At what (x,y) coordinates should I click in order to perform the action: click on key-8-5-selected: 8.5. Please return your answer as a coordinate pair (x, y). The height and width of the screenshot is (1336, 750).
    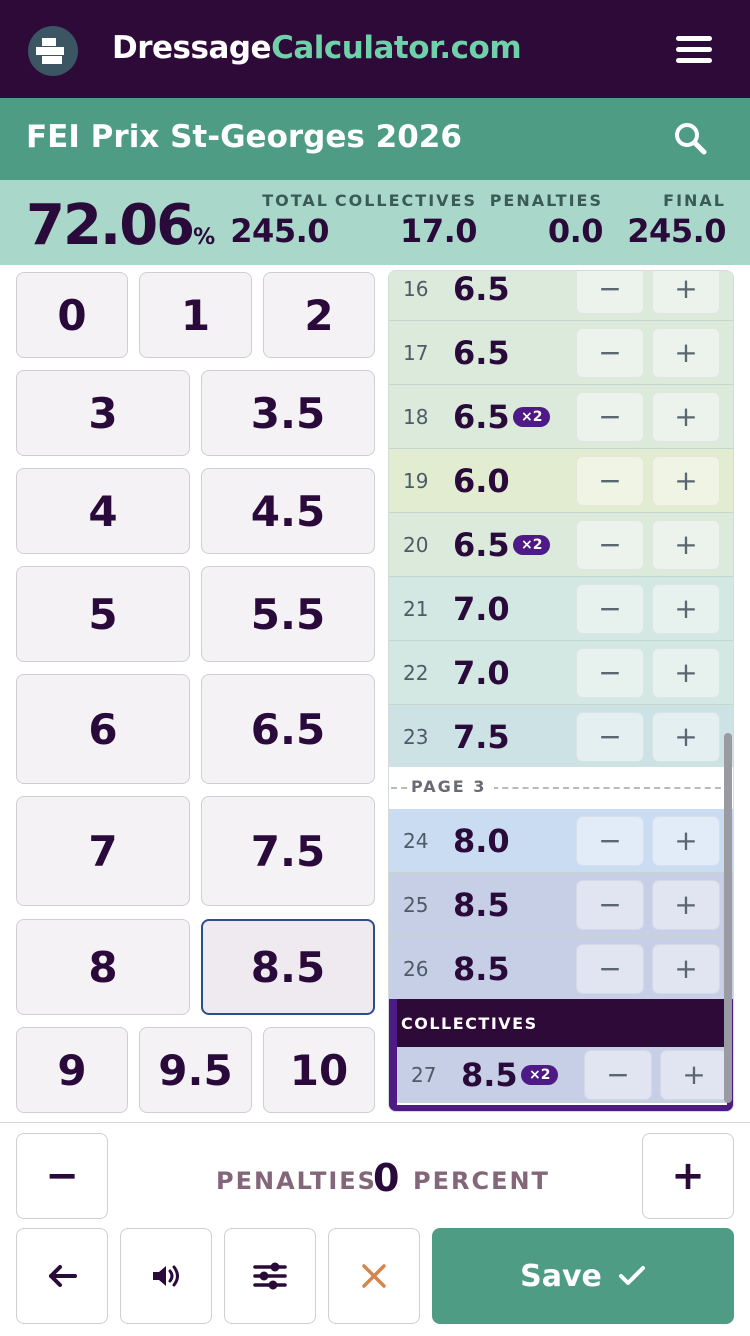
    Looking at the image, I should click on (288, 967).